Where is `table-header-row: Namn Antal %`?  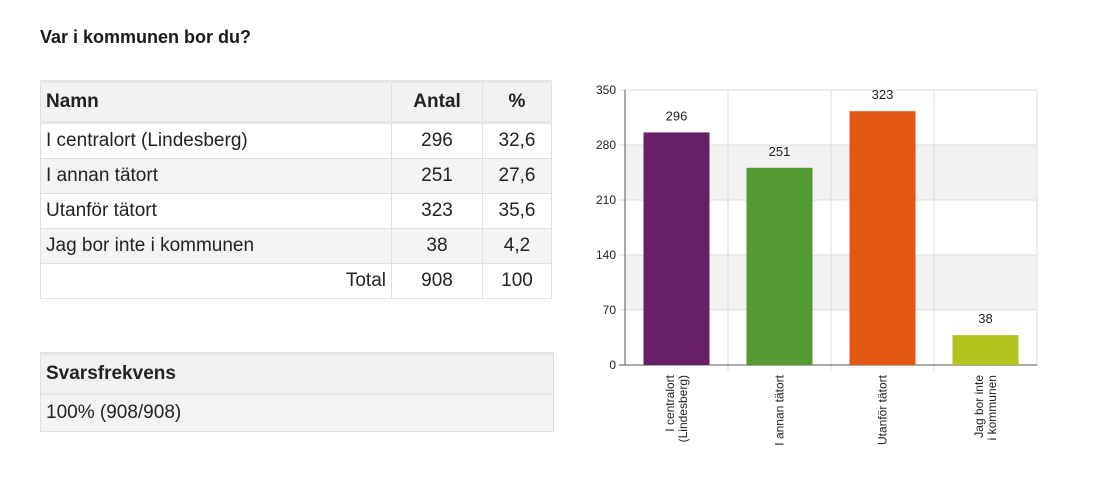 table-header-row: Namn Antal % is located at coordinates (296, 102).